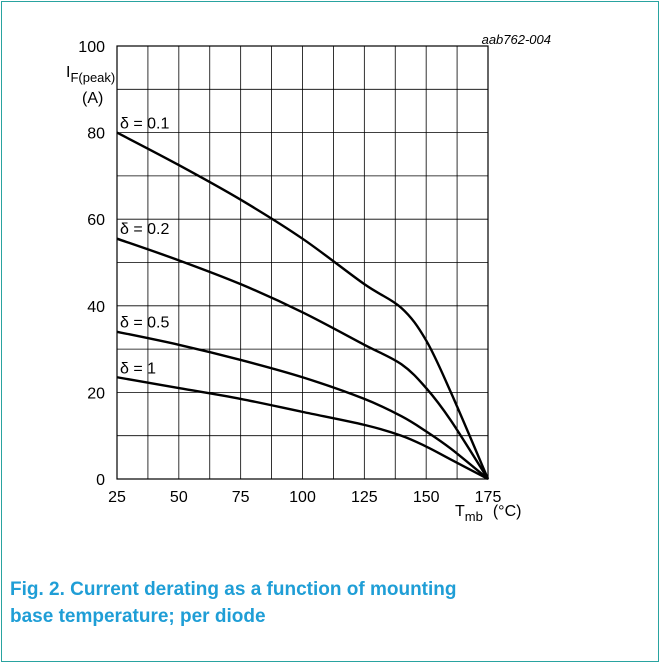 This screenshot has height=665, width=662. Describe the element at coordinates (241, 497) in the screenshot. I see `x-tick-label: 75` at that location.